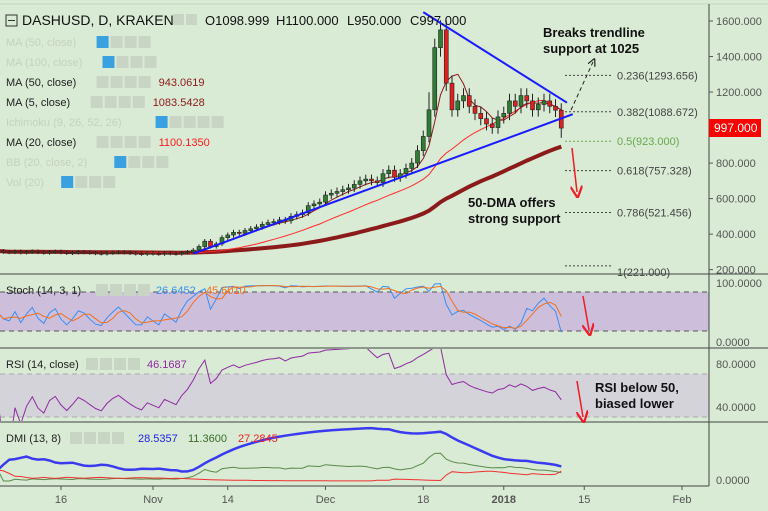 The image size is (768, 511). Describe the element at coordinates (44, 63) in the screenshot. I see `indicator-legend-label: MA (100, close)` at that location.